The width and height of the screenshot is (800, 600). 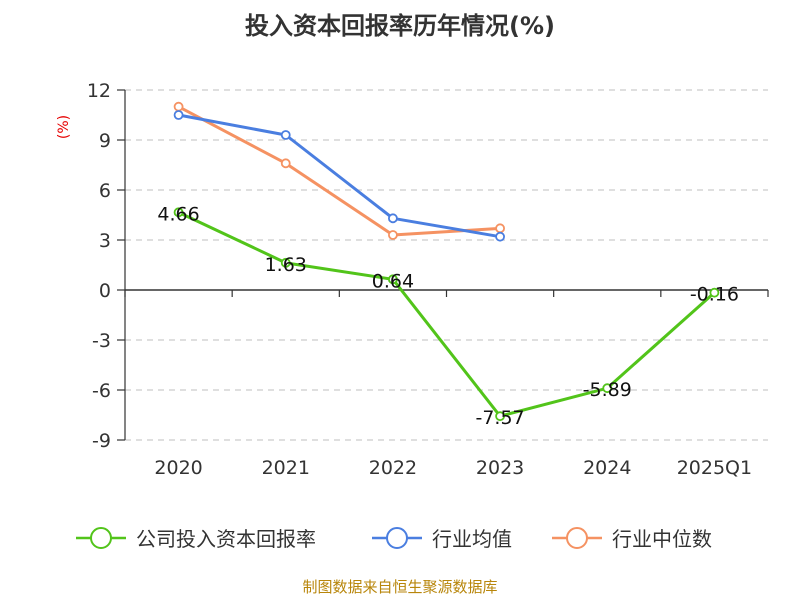 I want to click on y-tick-label-6: -6, so click(x=101, y=391).